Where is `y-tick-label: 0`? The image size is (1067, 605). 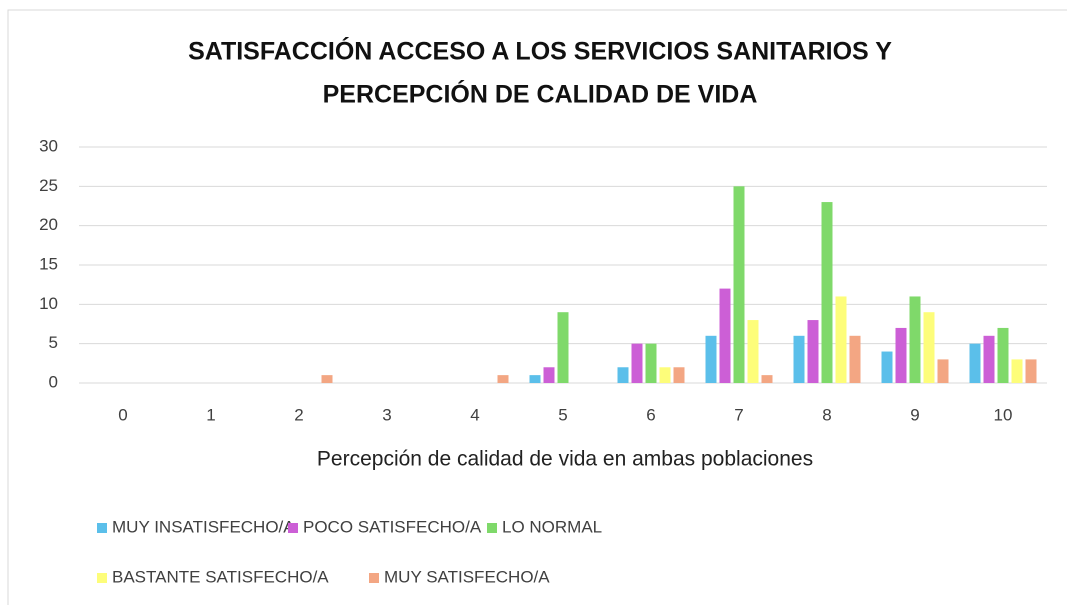 y-tick-label: 0 is located at coordinates (53, 381).